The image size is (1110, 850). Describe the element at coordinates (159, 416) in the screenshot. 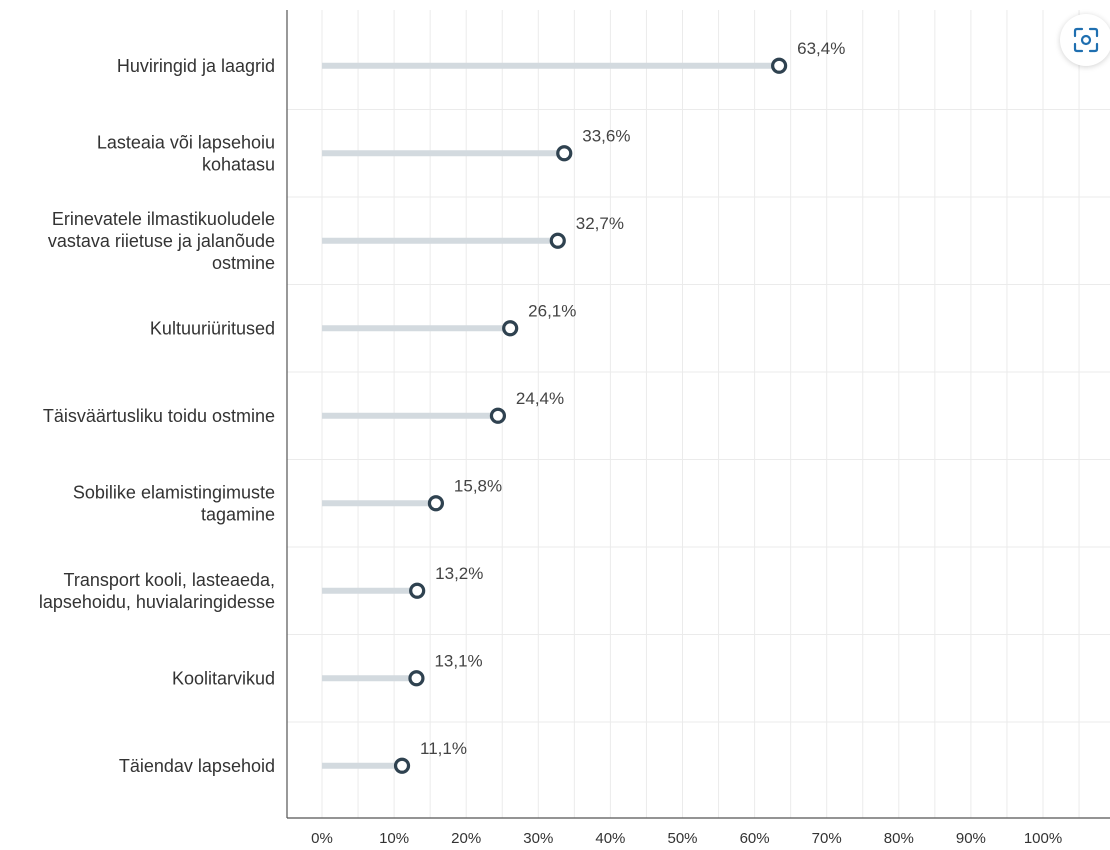

I see `category-label: Täisväärtusliku toidu ostmine` at that location.